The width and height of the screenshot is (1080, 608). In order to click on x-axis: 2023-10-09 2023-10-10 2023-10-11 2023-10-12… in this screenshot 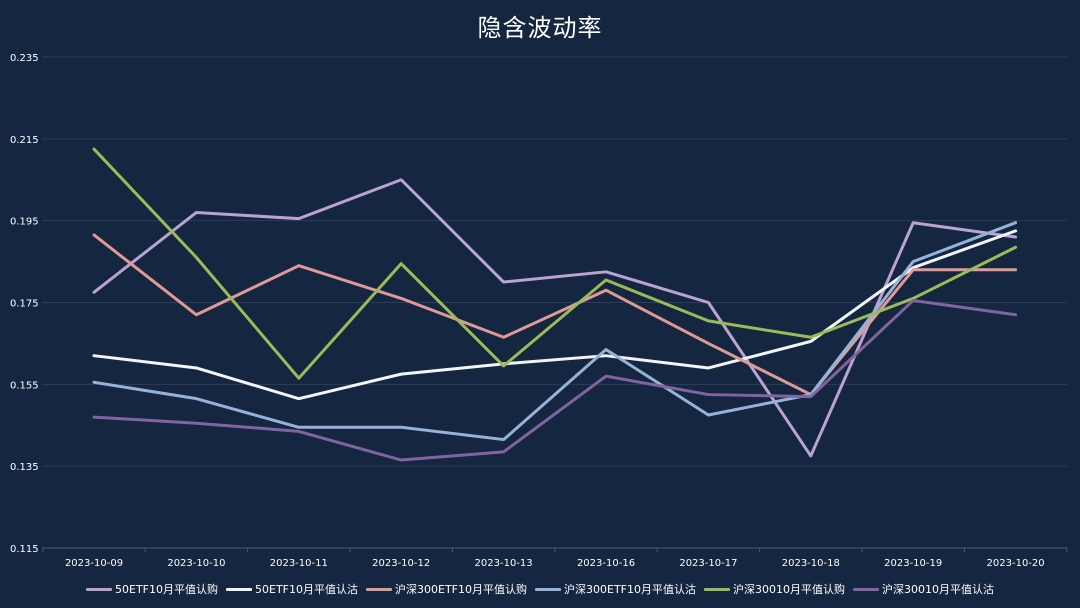, I will do `click(555, 558)`.